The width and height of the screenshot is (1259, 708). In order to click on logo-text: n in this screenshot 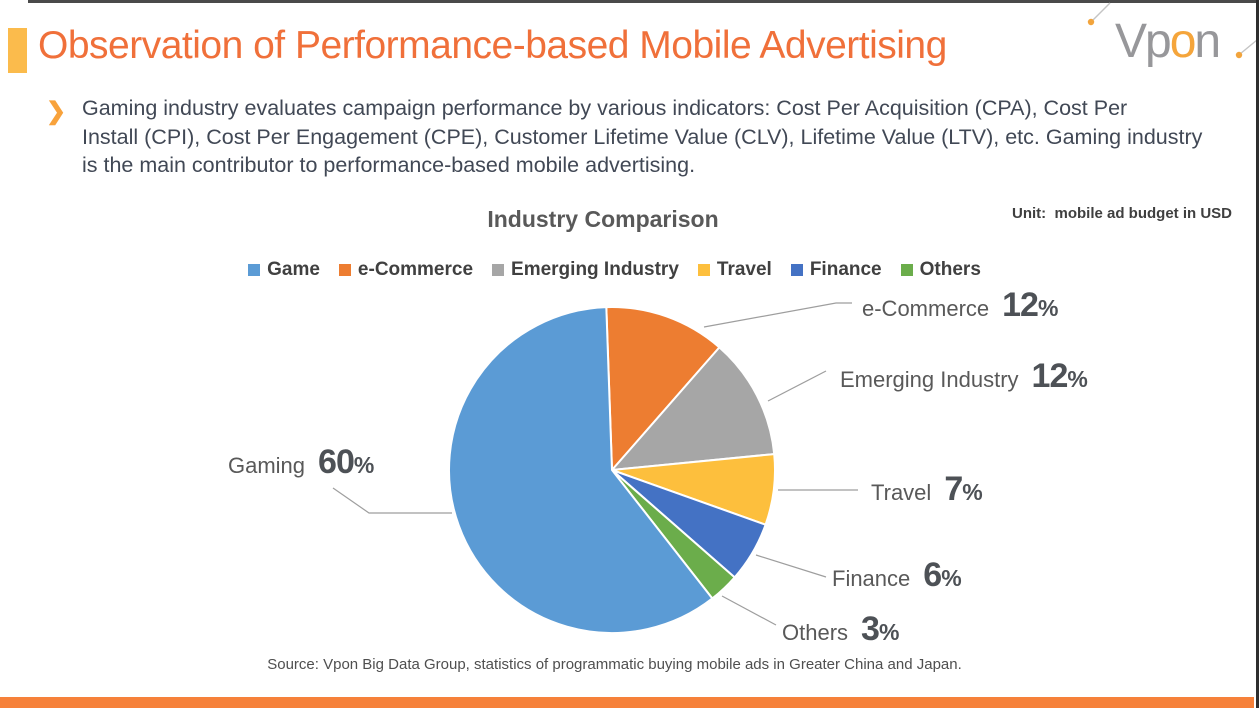, I will do `click(1207, 41)`.